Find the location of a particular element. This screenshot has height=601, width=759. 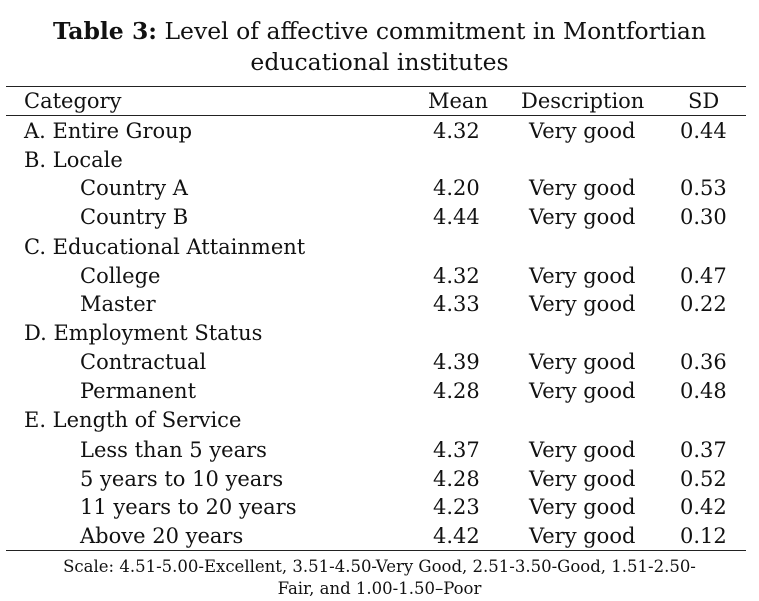

category-cell: C. Educational Attainment is located at coordinates (165, 247).